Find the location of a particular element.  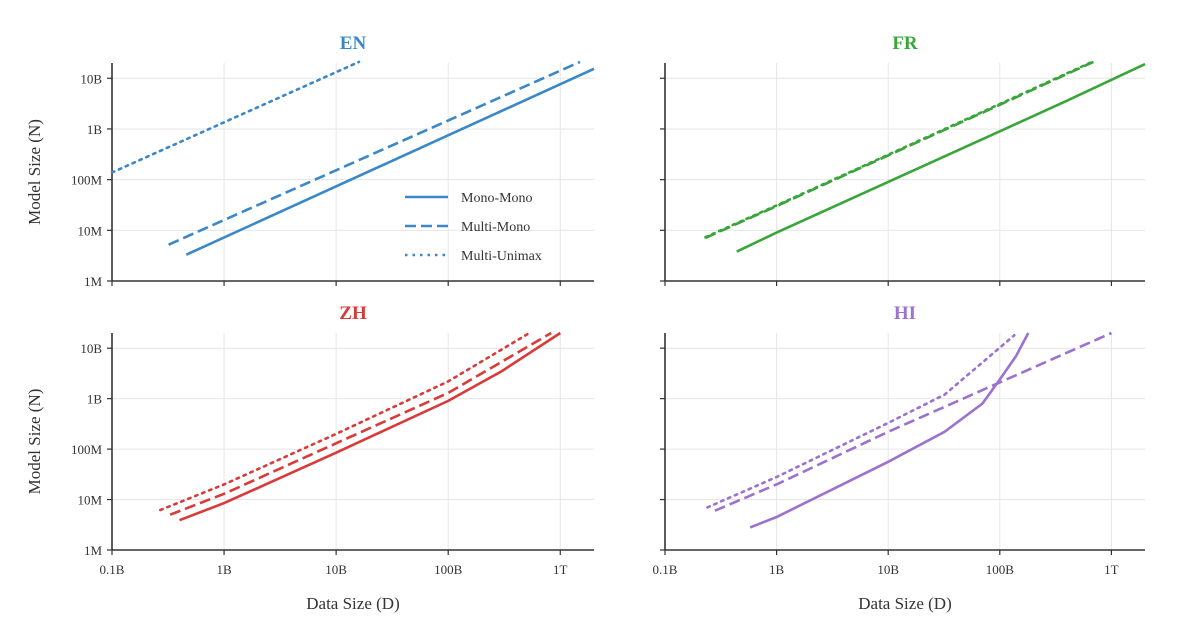

panel-title: HI is located at coordinates (905, 313).